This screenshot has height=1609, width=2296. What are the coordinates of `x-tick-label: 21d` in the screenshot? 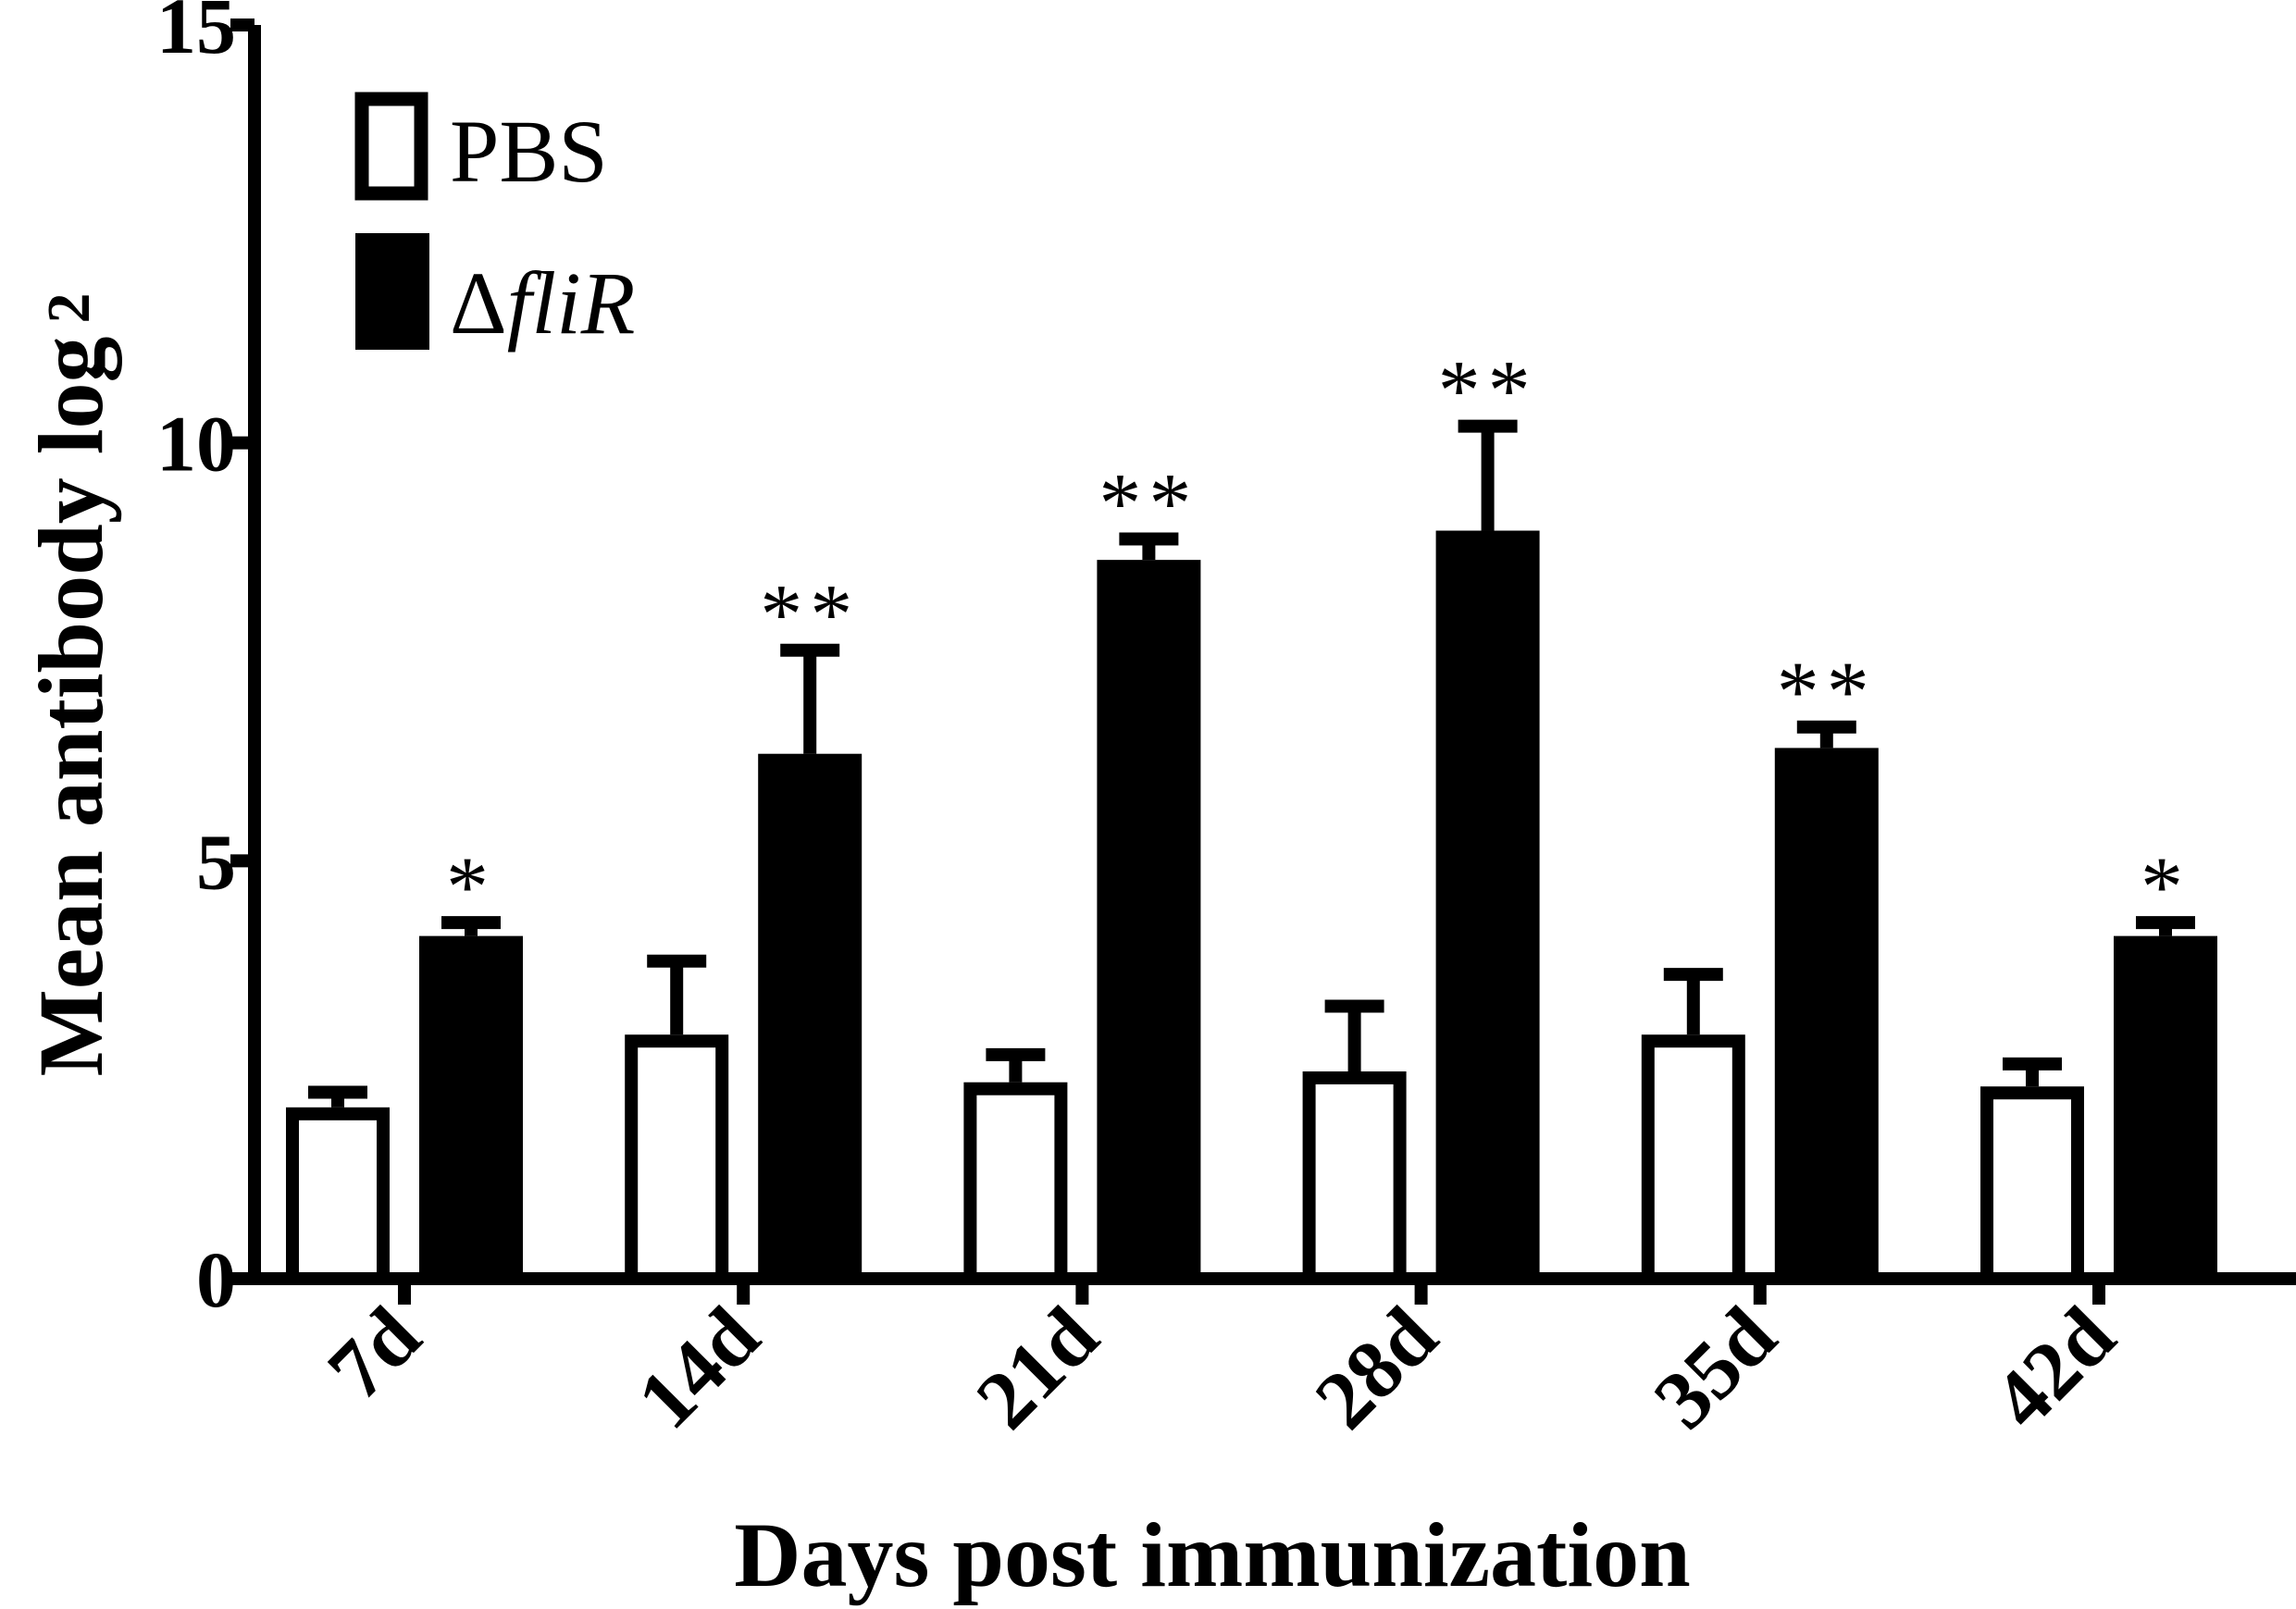 It's located at (1037, 1368).